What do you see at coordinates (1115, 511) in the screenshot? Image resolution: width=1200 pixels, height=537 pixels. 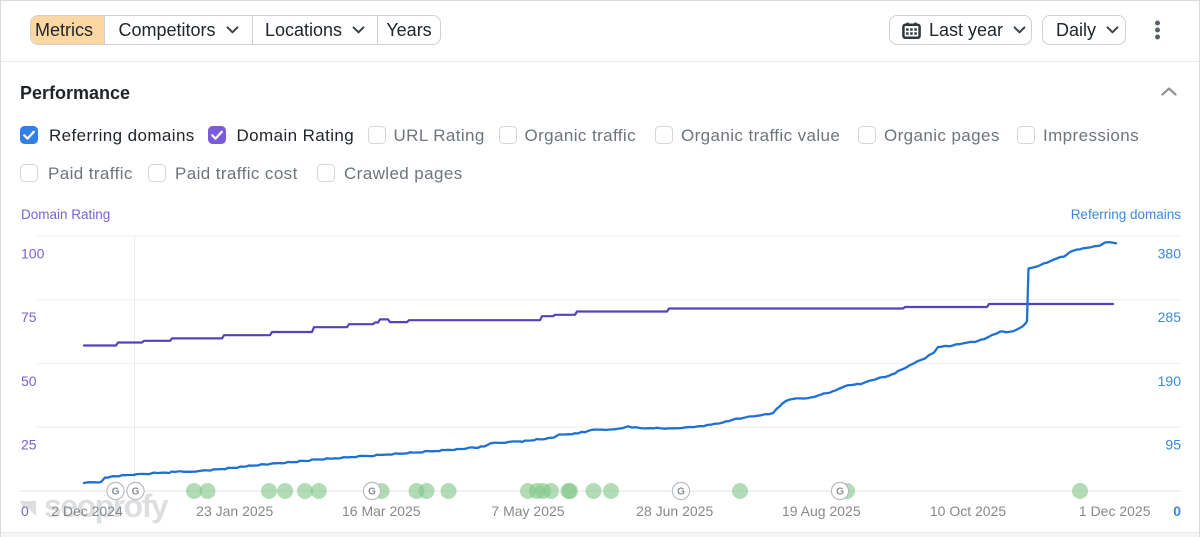 I see `svg-text: 1 Dec 2025` at bounding box center [1115, 511].